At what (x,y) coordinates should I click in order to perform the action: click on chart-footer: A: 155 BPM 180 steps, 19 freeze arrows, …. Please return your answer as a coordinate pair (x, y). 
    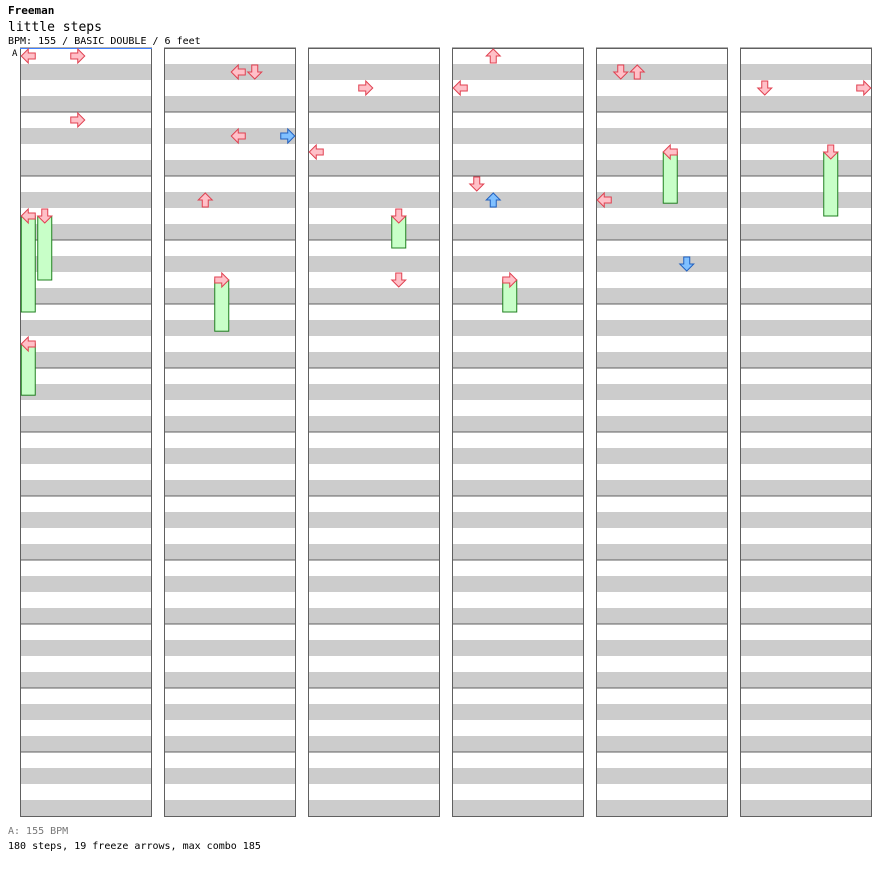
    Looking at the image, I should click on (134, 839).